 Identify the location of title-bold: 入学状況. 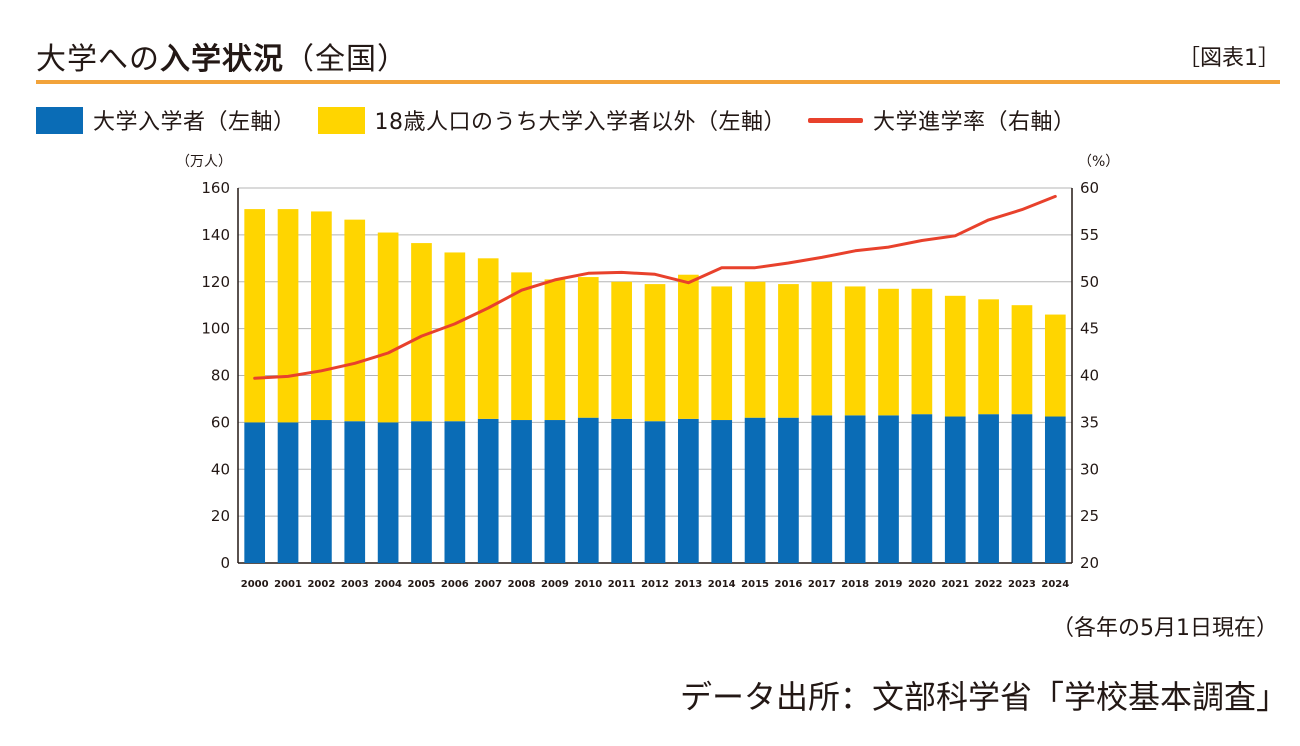
(222, 59).